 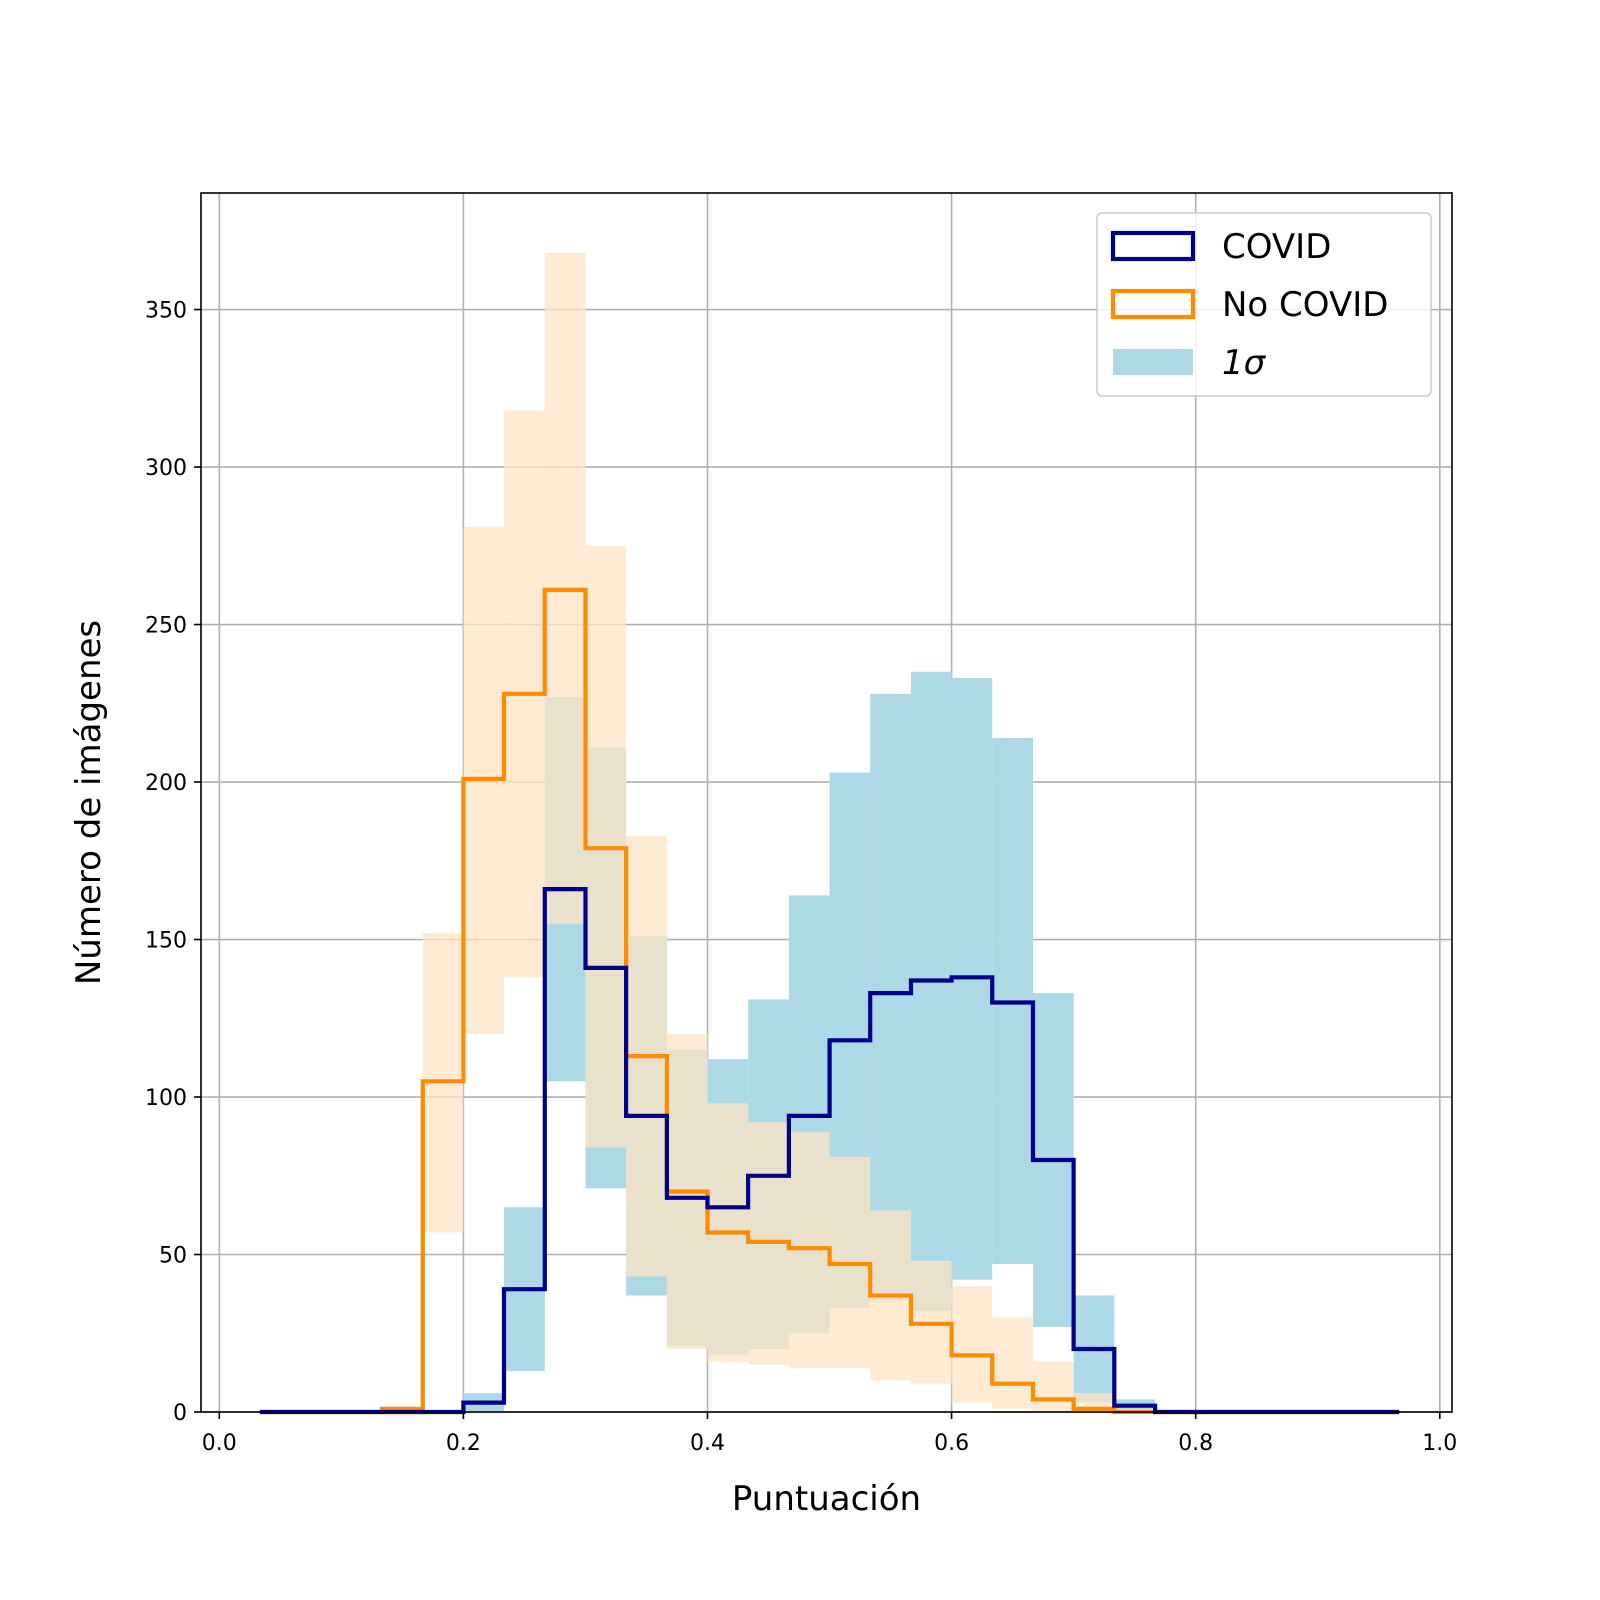 What do you see at coordinates (166, 626) in the screenshot?
I see `y-tick-label-5: 250` at bounding box center [166, 626].